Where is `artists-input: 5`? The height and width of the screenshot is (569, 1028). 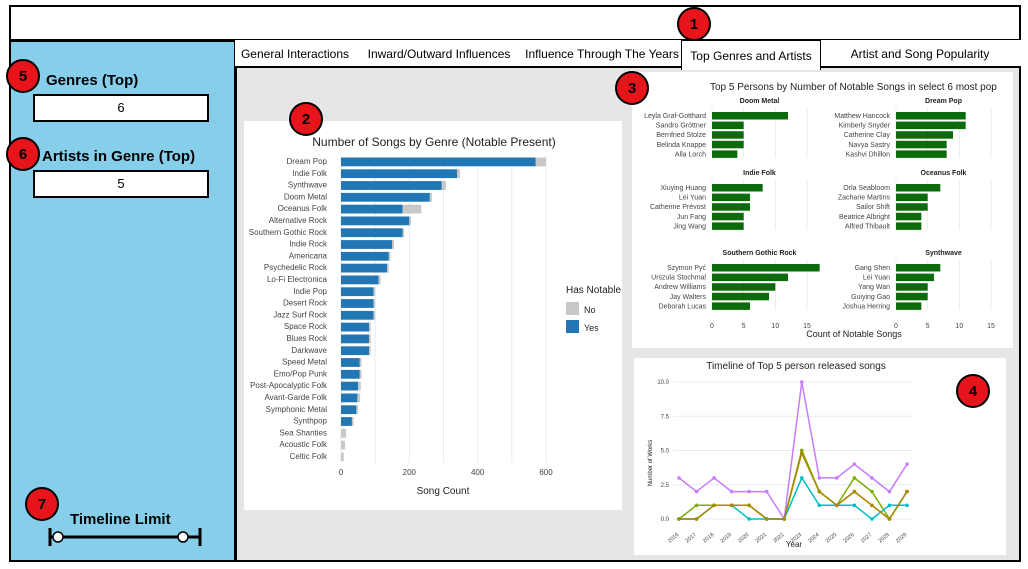 artists-input: 5 is located at coordinates (121, 184).